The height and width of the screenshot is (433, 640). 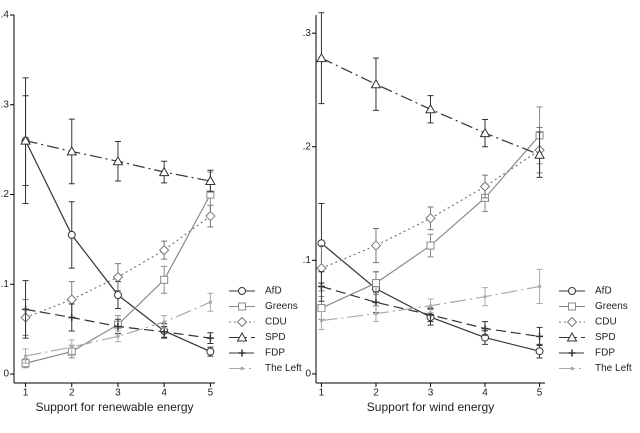 What do you see at coordinates (114, 407) in the screenshot?
I see `x-axis-label: Support for renewable energy` at bounding box center [114, 407].